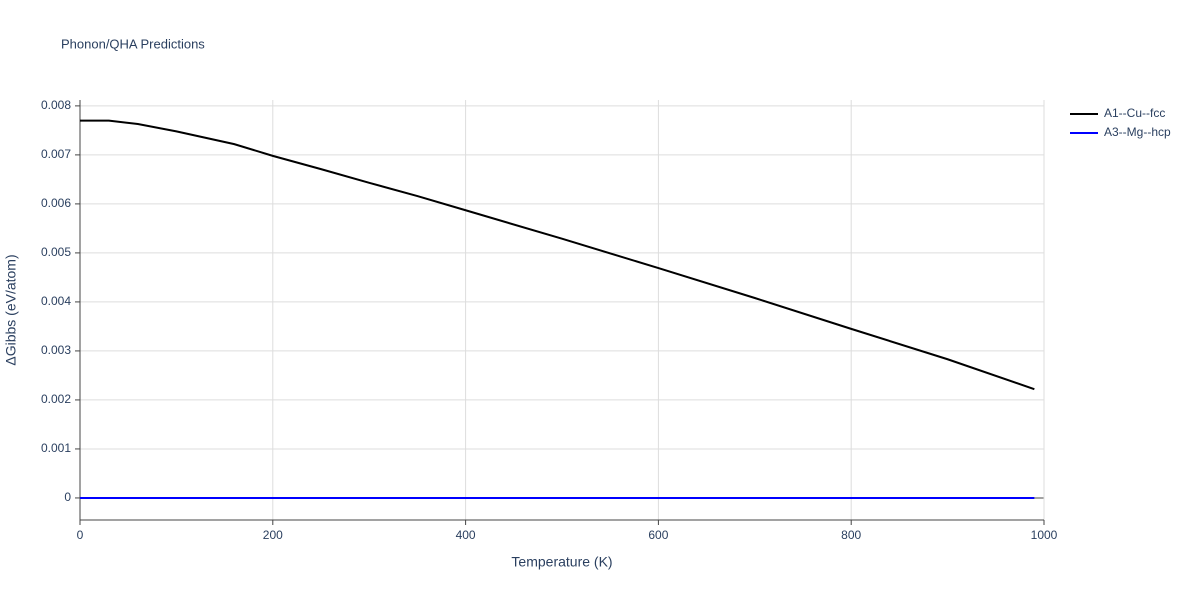 This screenshot has height=605, width=1200. What do you see at coordinates (56, 252) in the screenshot?
I see `y-tick-label: 0.005` at bounding box center [56, 252].